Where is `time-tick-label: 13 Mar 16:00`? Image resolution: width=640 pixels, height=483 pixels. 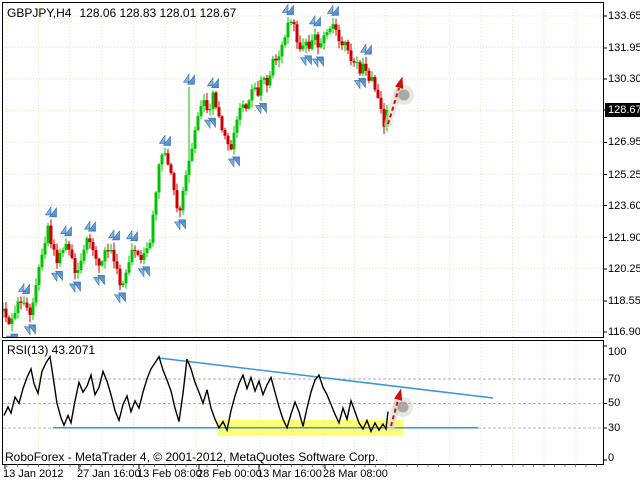 time-tick-label: 13 Mar 16:00 is located at coordinates (289, 474).